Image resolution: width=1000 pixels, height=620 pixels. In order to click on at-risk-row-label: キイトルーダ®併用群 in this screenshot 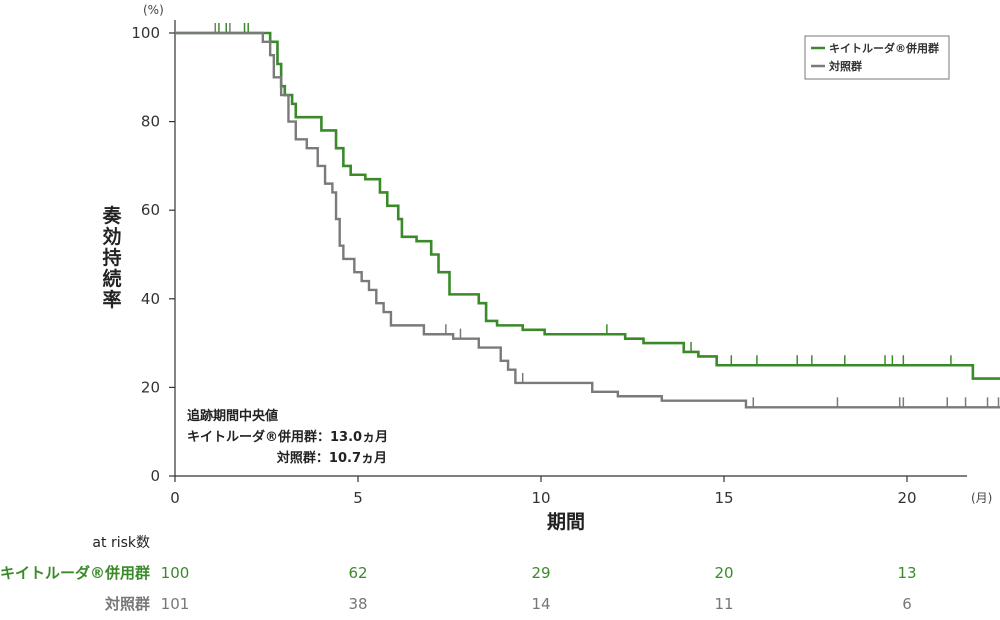, I will do `click(75, 573)`.